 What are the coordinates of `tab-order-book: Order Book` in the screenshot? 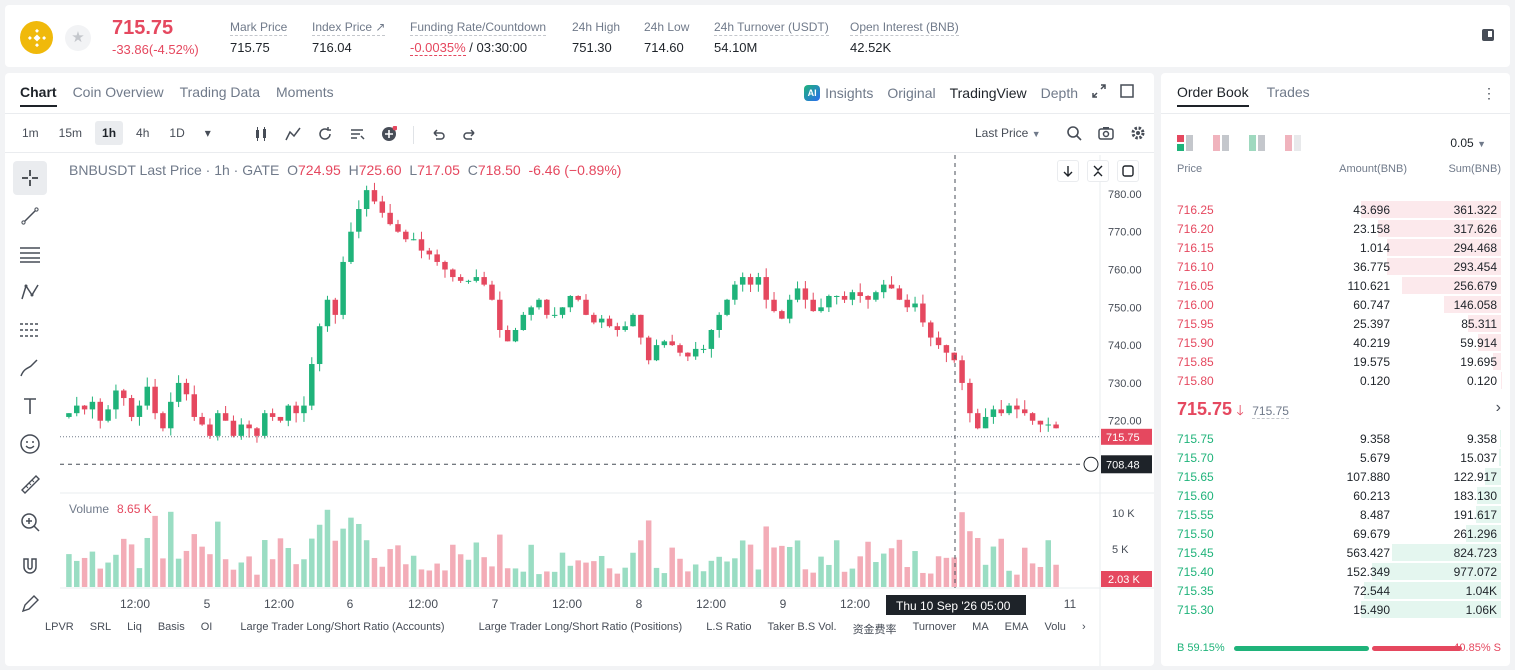 It's located at (1213, 95).